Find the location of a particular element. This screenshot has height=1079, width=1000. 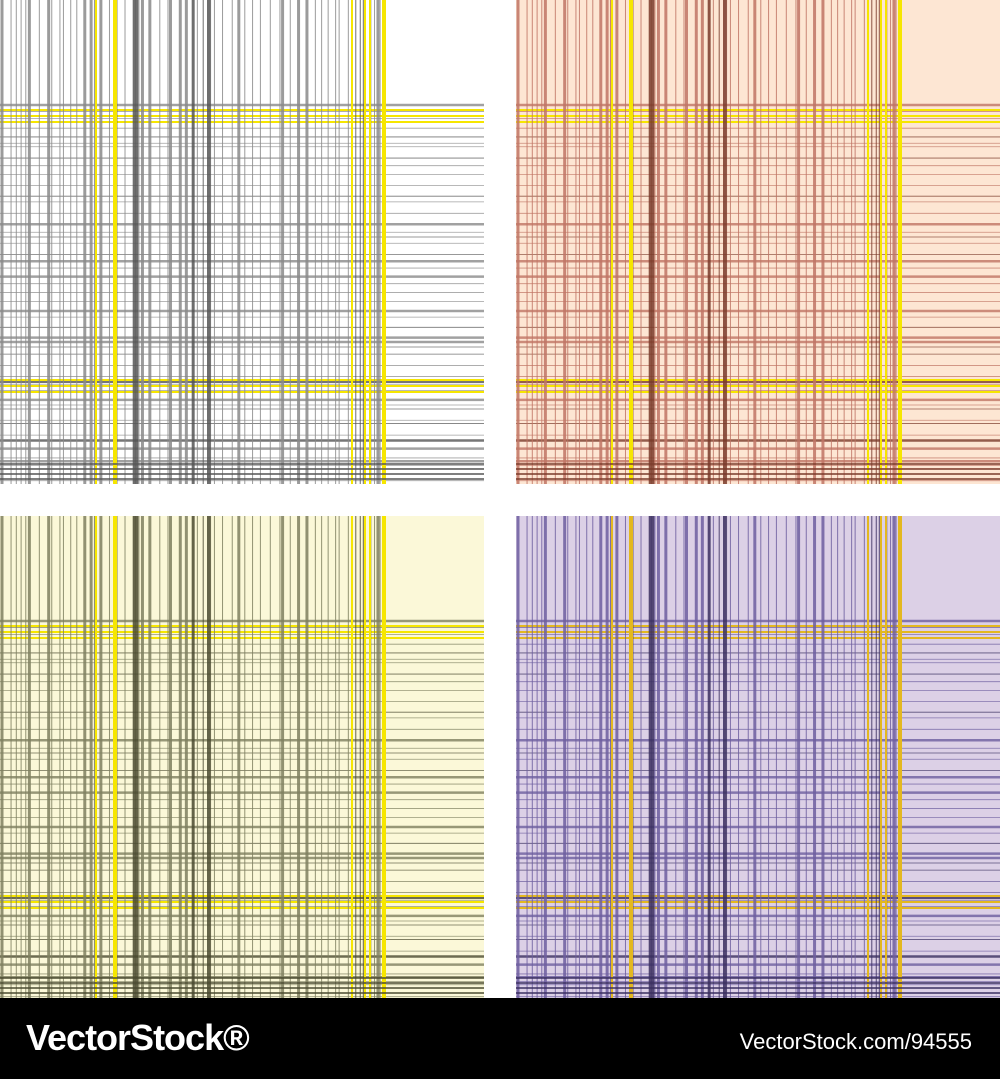

footer-bar is located at coordinates (500, 1038).